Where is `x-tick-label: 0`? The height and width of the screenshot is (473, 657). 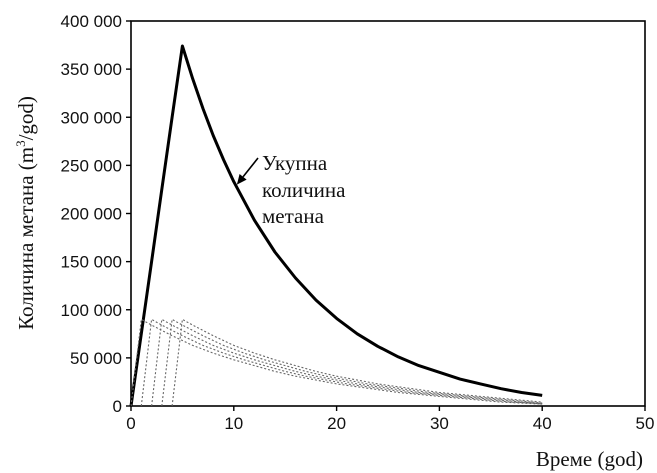
x-tick-label: 0 is located at coordinates (130, 423).